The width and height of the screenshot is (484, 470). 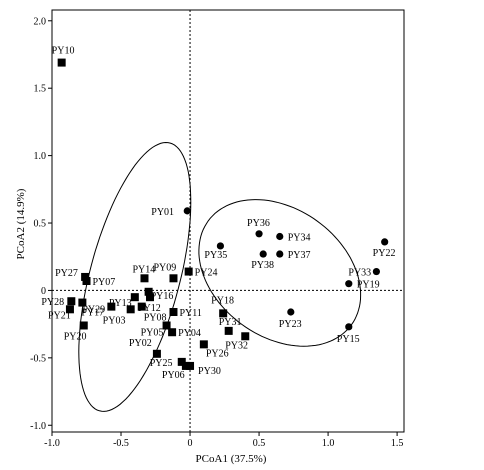 I want to click on x-tick-label: 1.5, so click(x=397, y=443).